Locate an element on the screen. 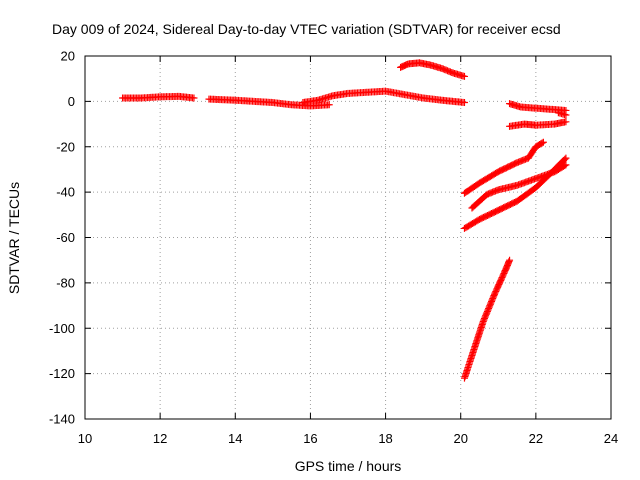 This screenshot has width=640, height=480. y-tick-label: -20 is located at coordinates (65, 146).